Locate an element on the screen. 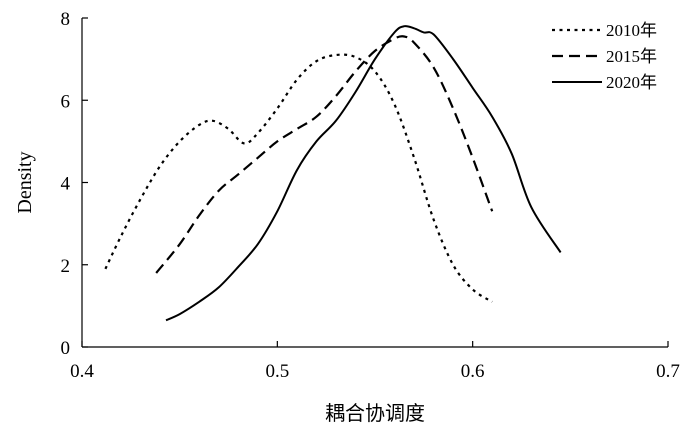 The height and width of the screenshot is (446, 700). y-tick-label: 2 is located at coordinates (66, 266).